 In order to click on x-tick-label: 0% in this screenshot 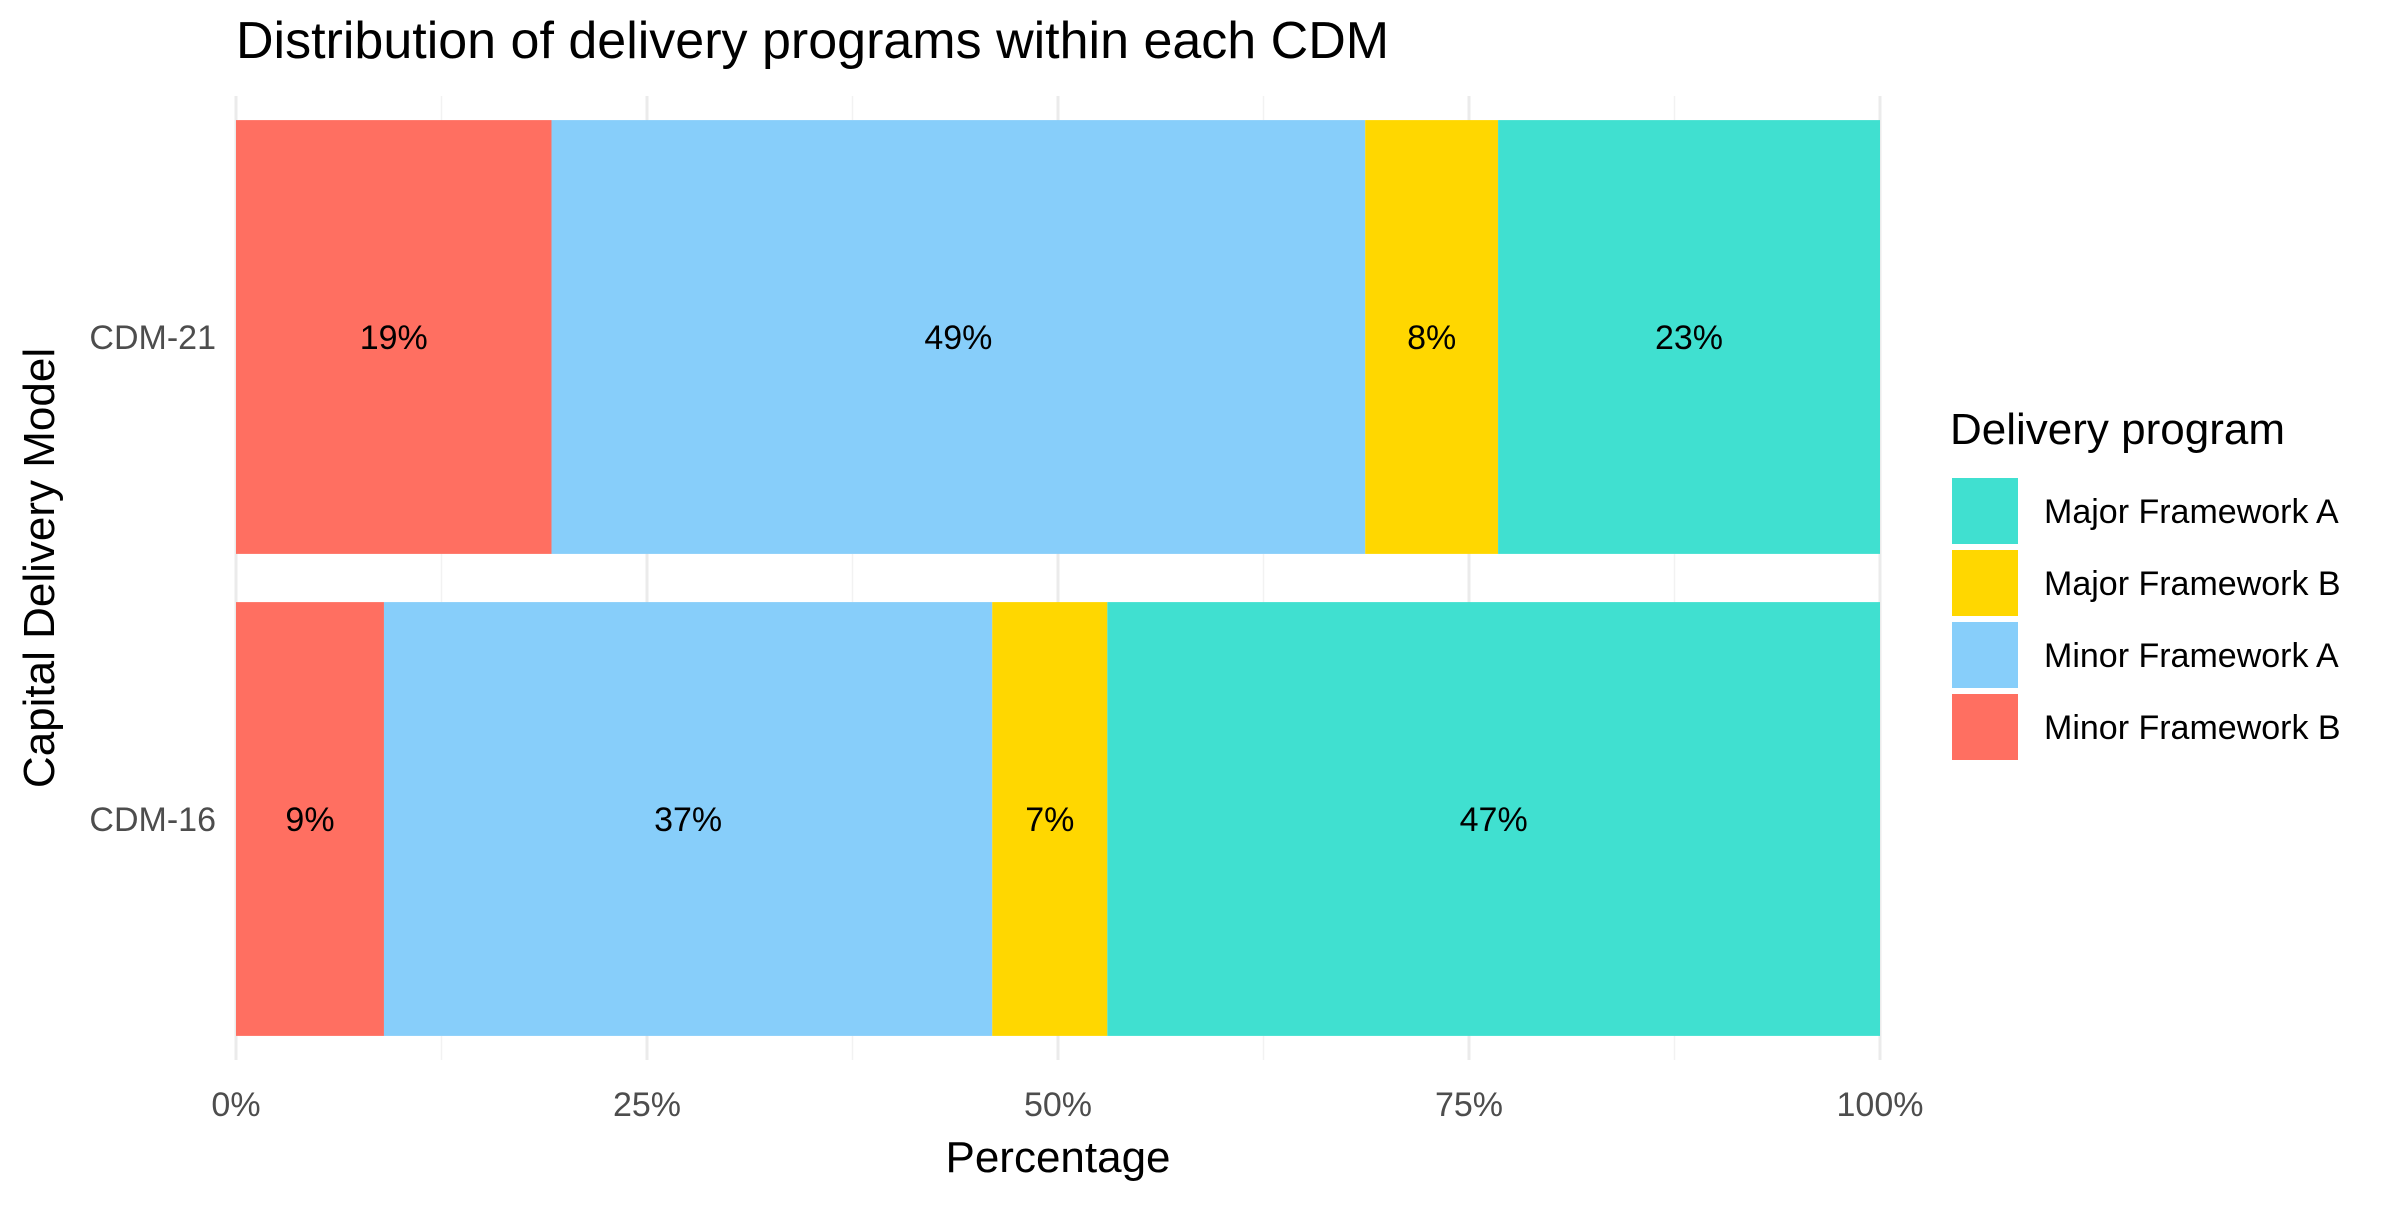, I will do `click(235, 1105)`.